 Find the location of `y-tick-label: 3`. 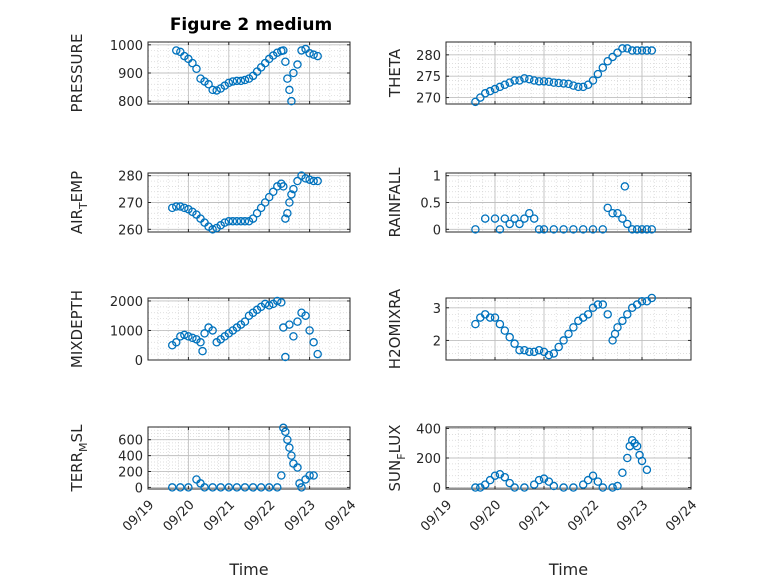

y-tick-label: 3 is located at coordinates (437, 309).